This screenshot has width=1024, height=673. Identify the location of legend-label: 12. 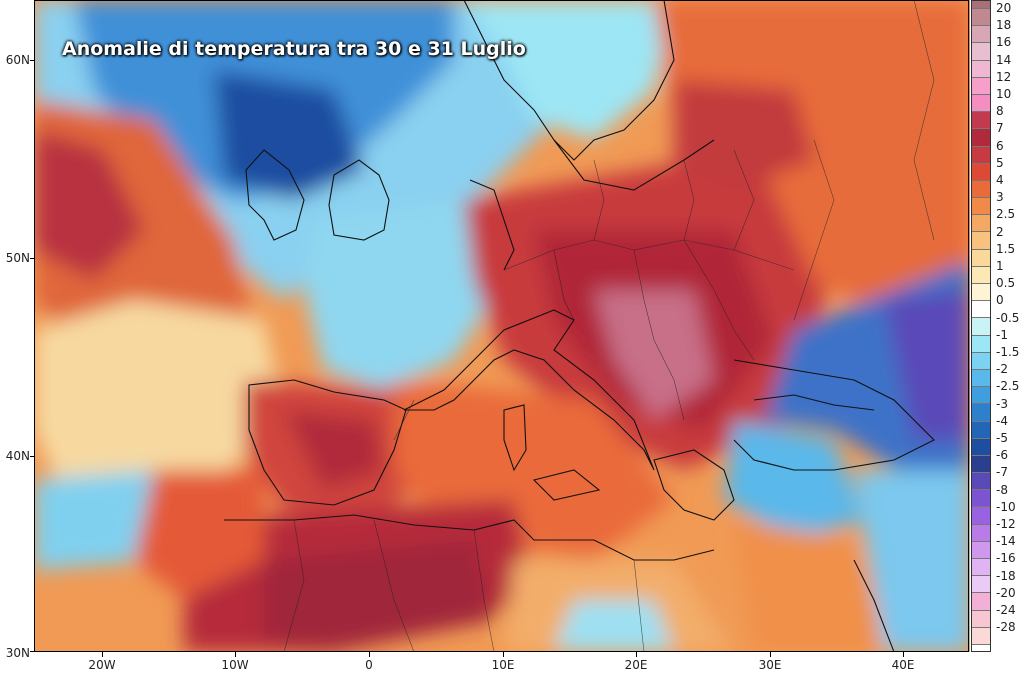
(1004, 76).